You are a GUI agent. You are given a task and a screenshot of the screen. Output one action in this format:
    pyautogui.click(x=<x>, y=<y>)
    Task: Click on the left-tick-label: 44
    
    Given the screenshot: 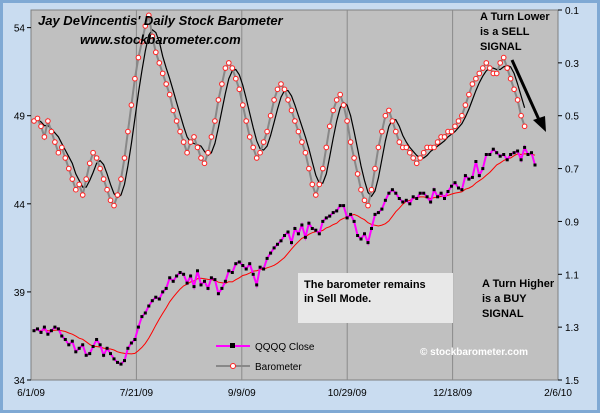 What is the action you would take?
    pyautogui.click(x=20, y=205)
    